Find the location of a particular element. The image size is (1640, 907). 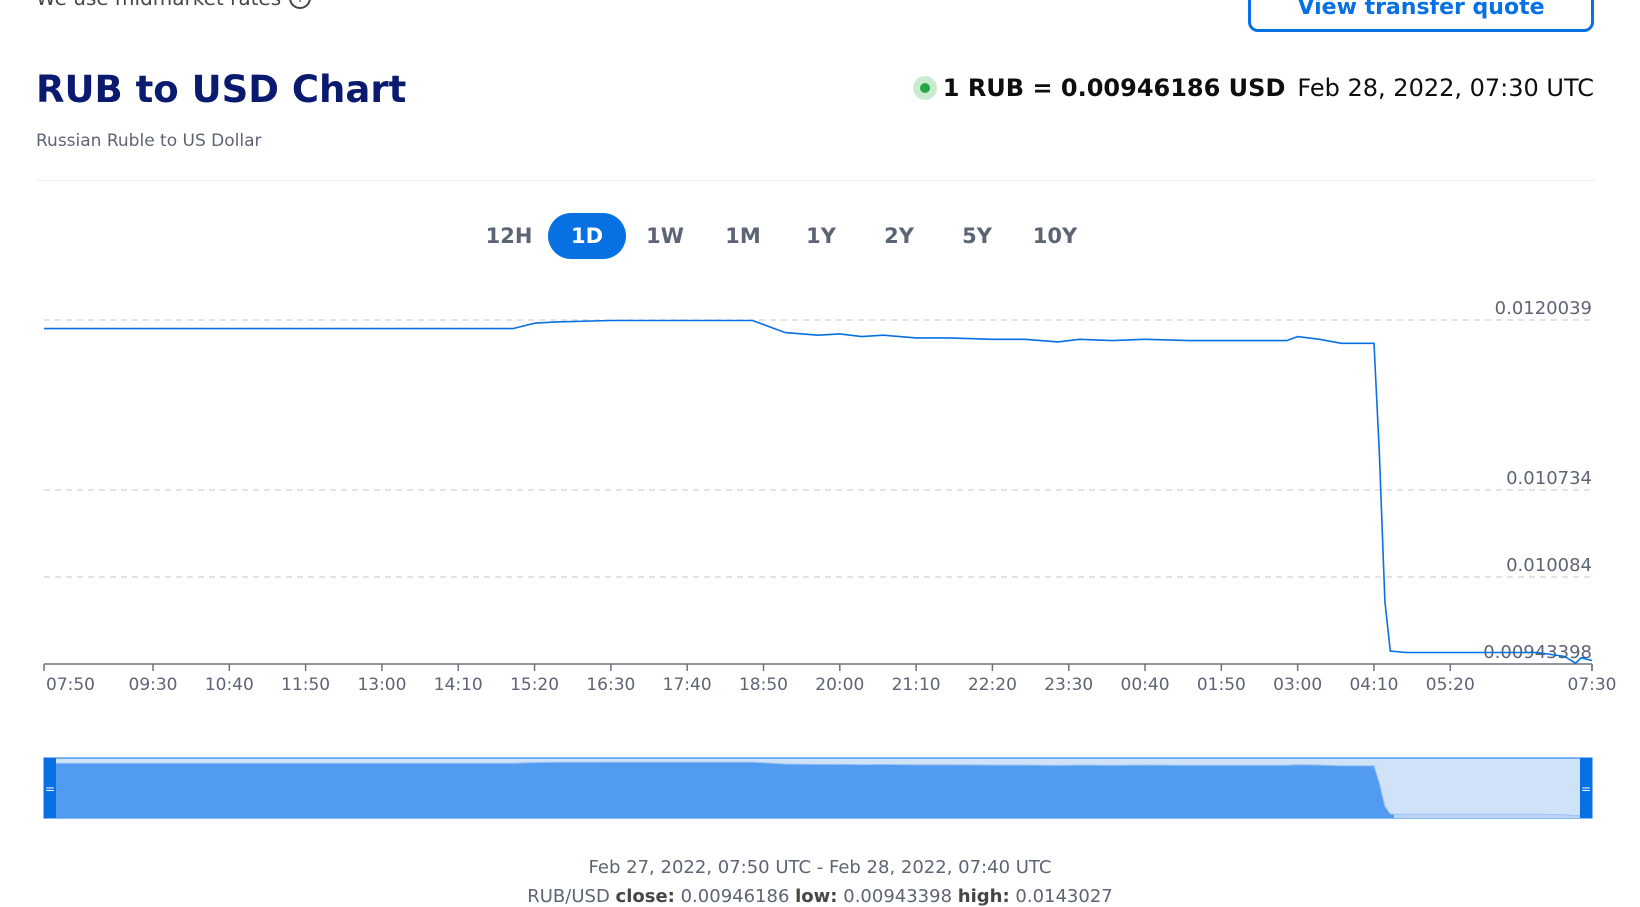

low-value: 0.00943398 is located at coordinates (898, 896).